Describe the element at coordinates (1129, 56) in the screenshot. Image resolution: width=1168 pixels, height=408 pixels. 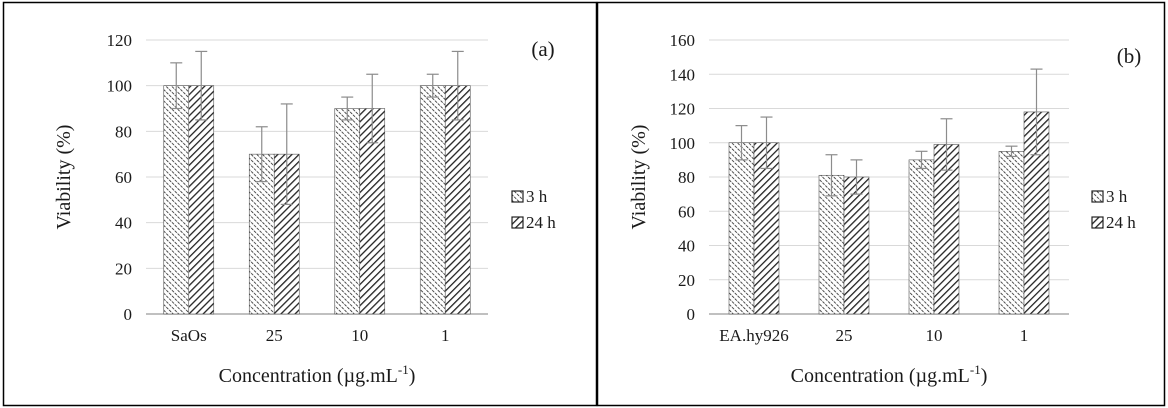
I see `panel-label: (b)` at that location.